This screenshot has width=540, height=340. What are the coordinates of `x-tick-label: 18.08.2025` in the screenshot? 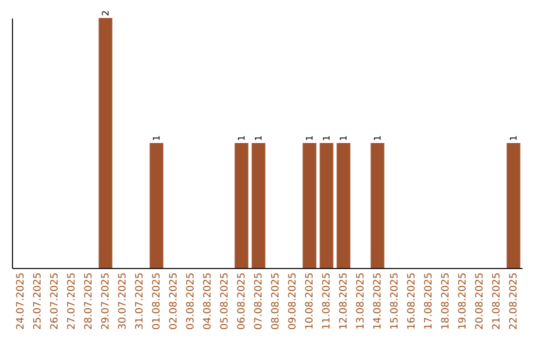 It's located at (446, 301).